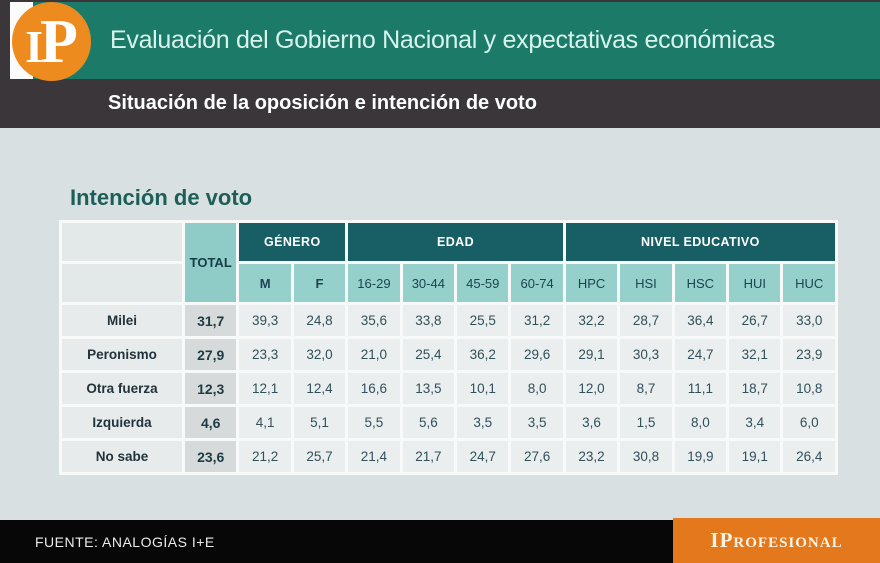  What do you see at coordinates (591, 354) in the screenshot?
I see `cell-value: 29,1` at bounding box center [591, 354].